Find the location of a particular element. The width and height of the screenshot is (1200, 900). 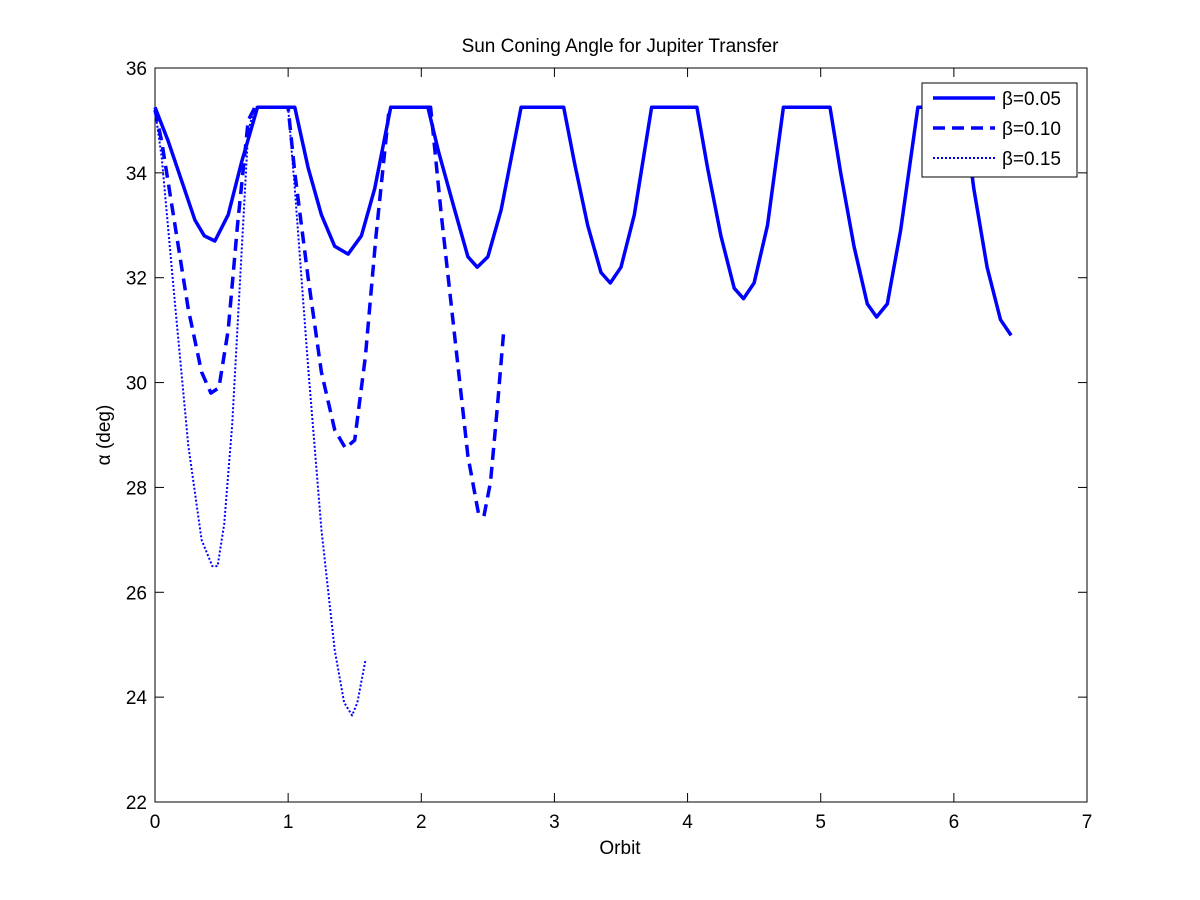

chart-title: Sun Coning Angle for Jupiter Transfer is located at coordinates (621, 46).